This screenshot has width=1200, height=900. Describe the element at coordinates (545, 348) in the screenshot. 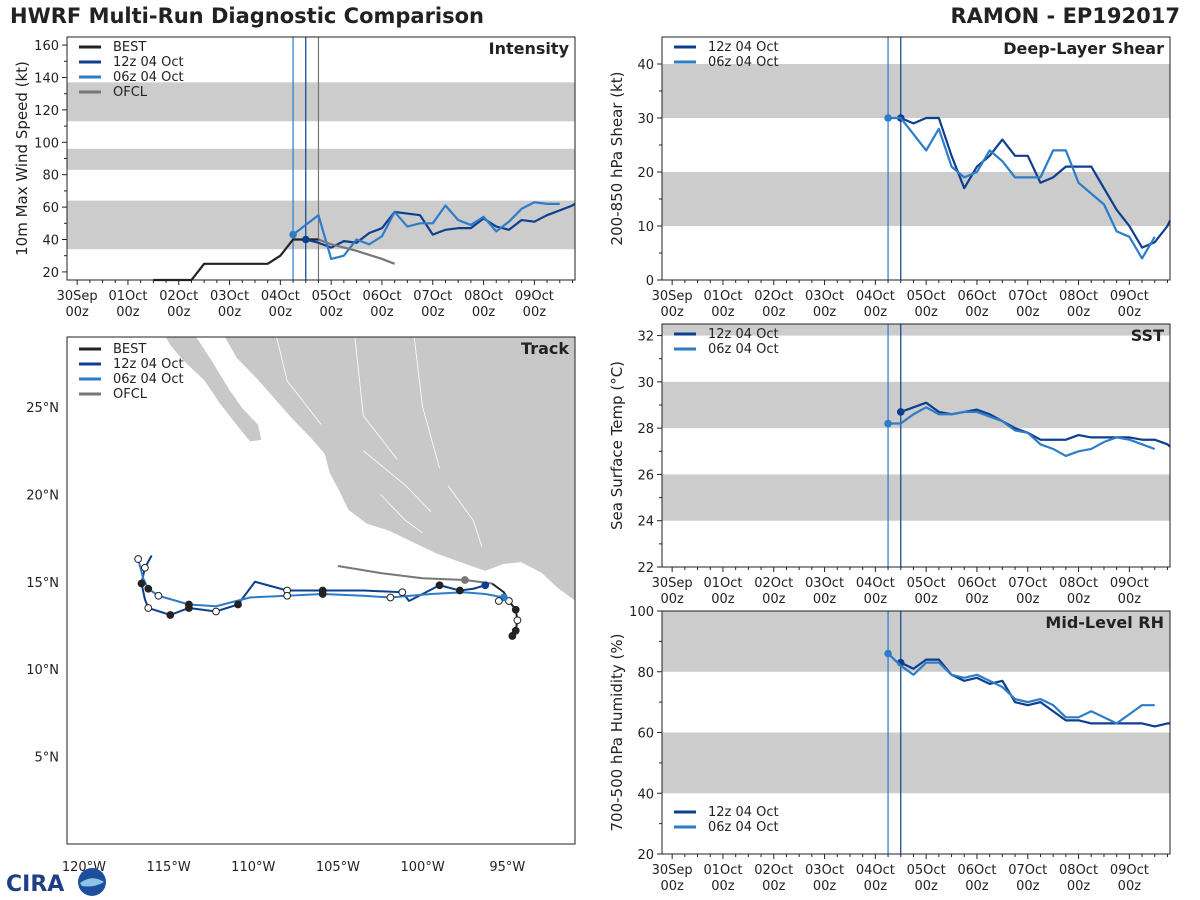

I see `track-title: Track` at that location.